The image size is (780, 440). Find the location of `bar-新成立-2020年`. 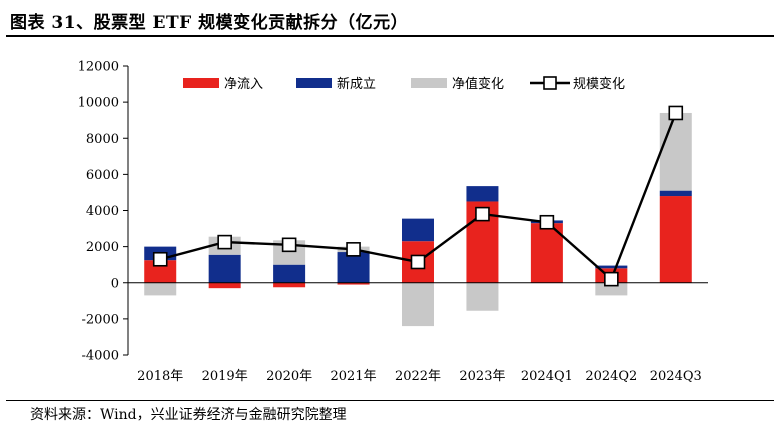

bar-新成立-2020年 is located at coordinates (289, 273).